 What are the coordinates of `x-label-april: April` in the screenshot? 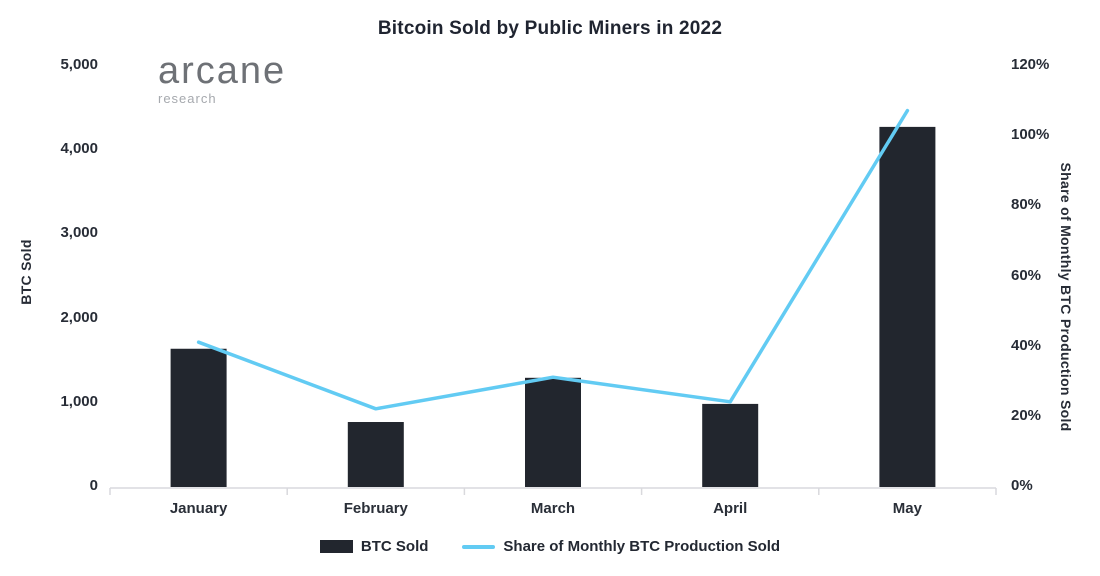 It's located at (730, 508).